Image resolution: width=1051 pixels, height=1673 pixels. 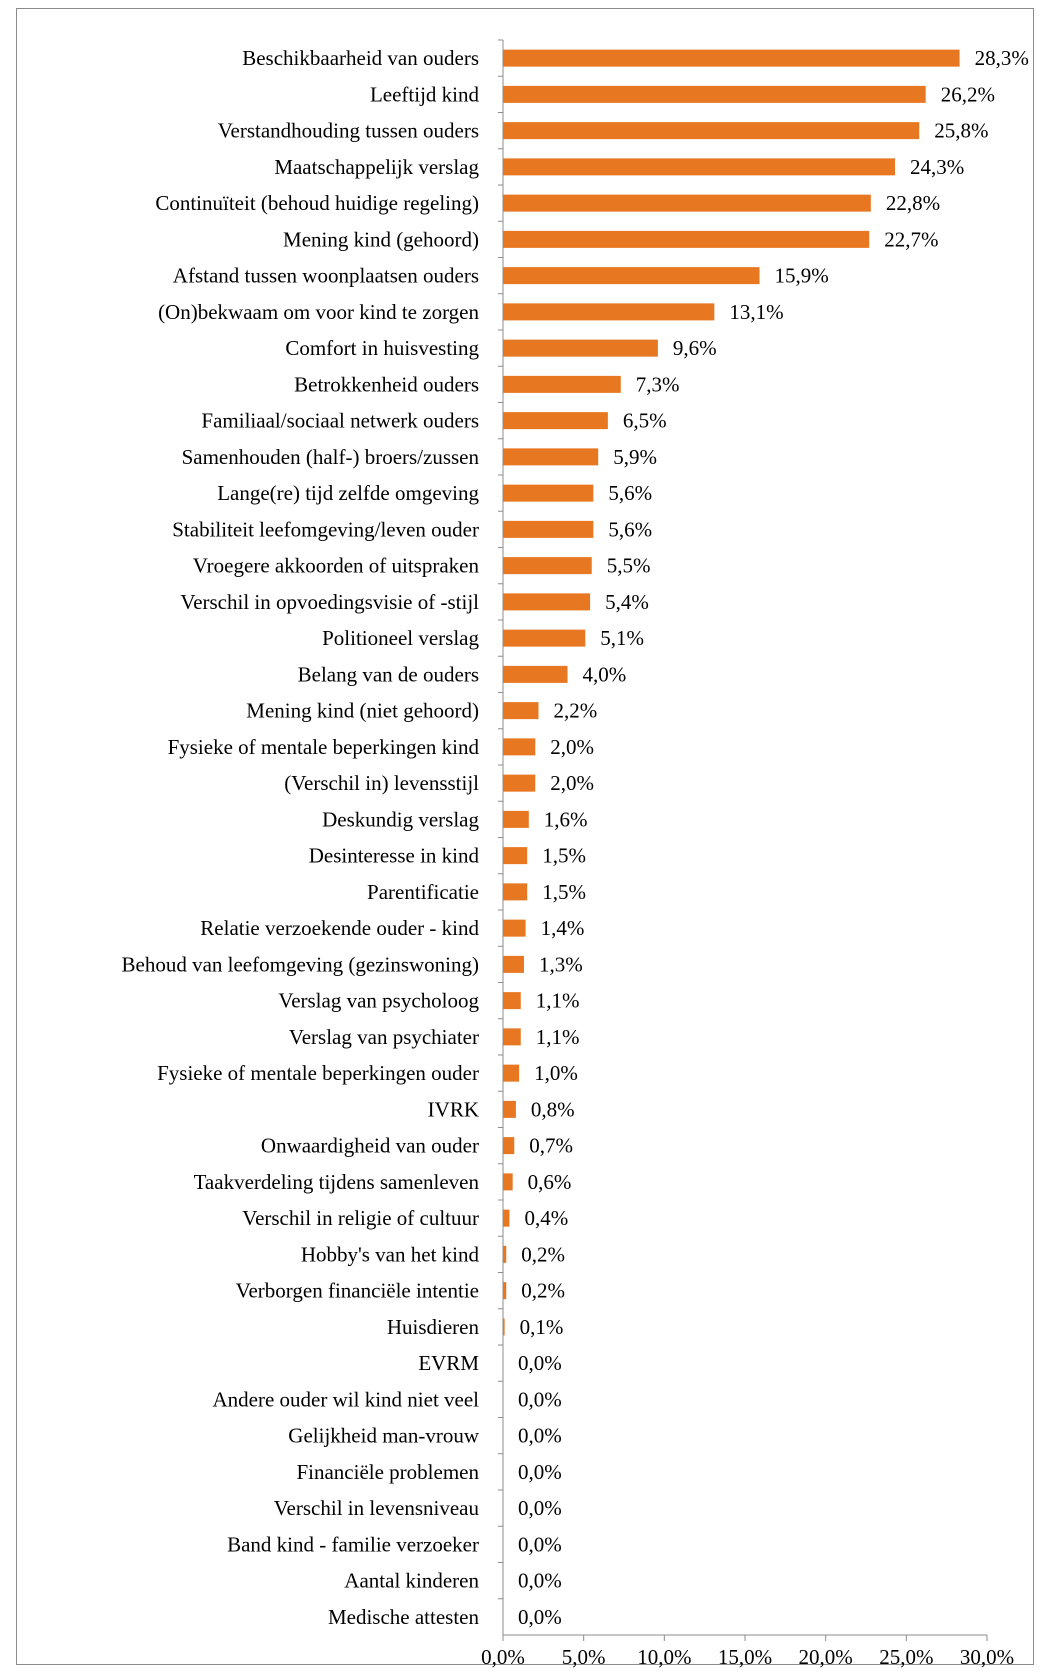 What do you see at coordinates (433, 1327) in the screenshot?
I see `category-label: Huisdieren` at bounding box center [433, 1327].